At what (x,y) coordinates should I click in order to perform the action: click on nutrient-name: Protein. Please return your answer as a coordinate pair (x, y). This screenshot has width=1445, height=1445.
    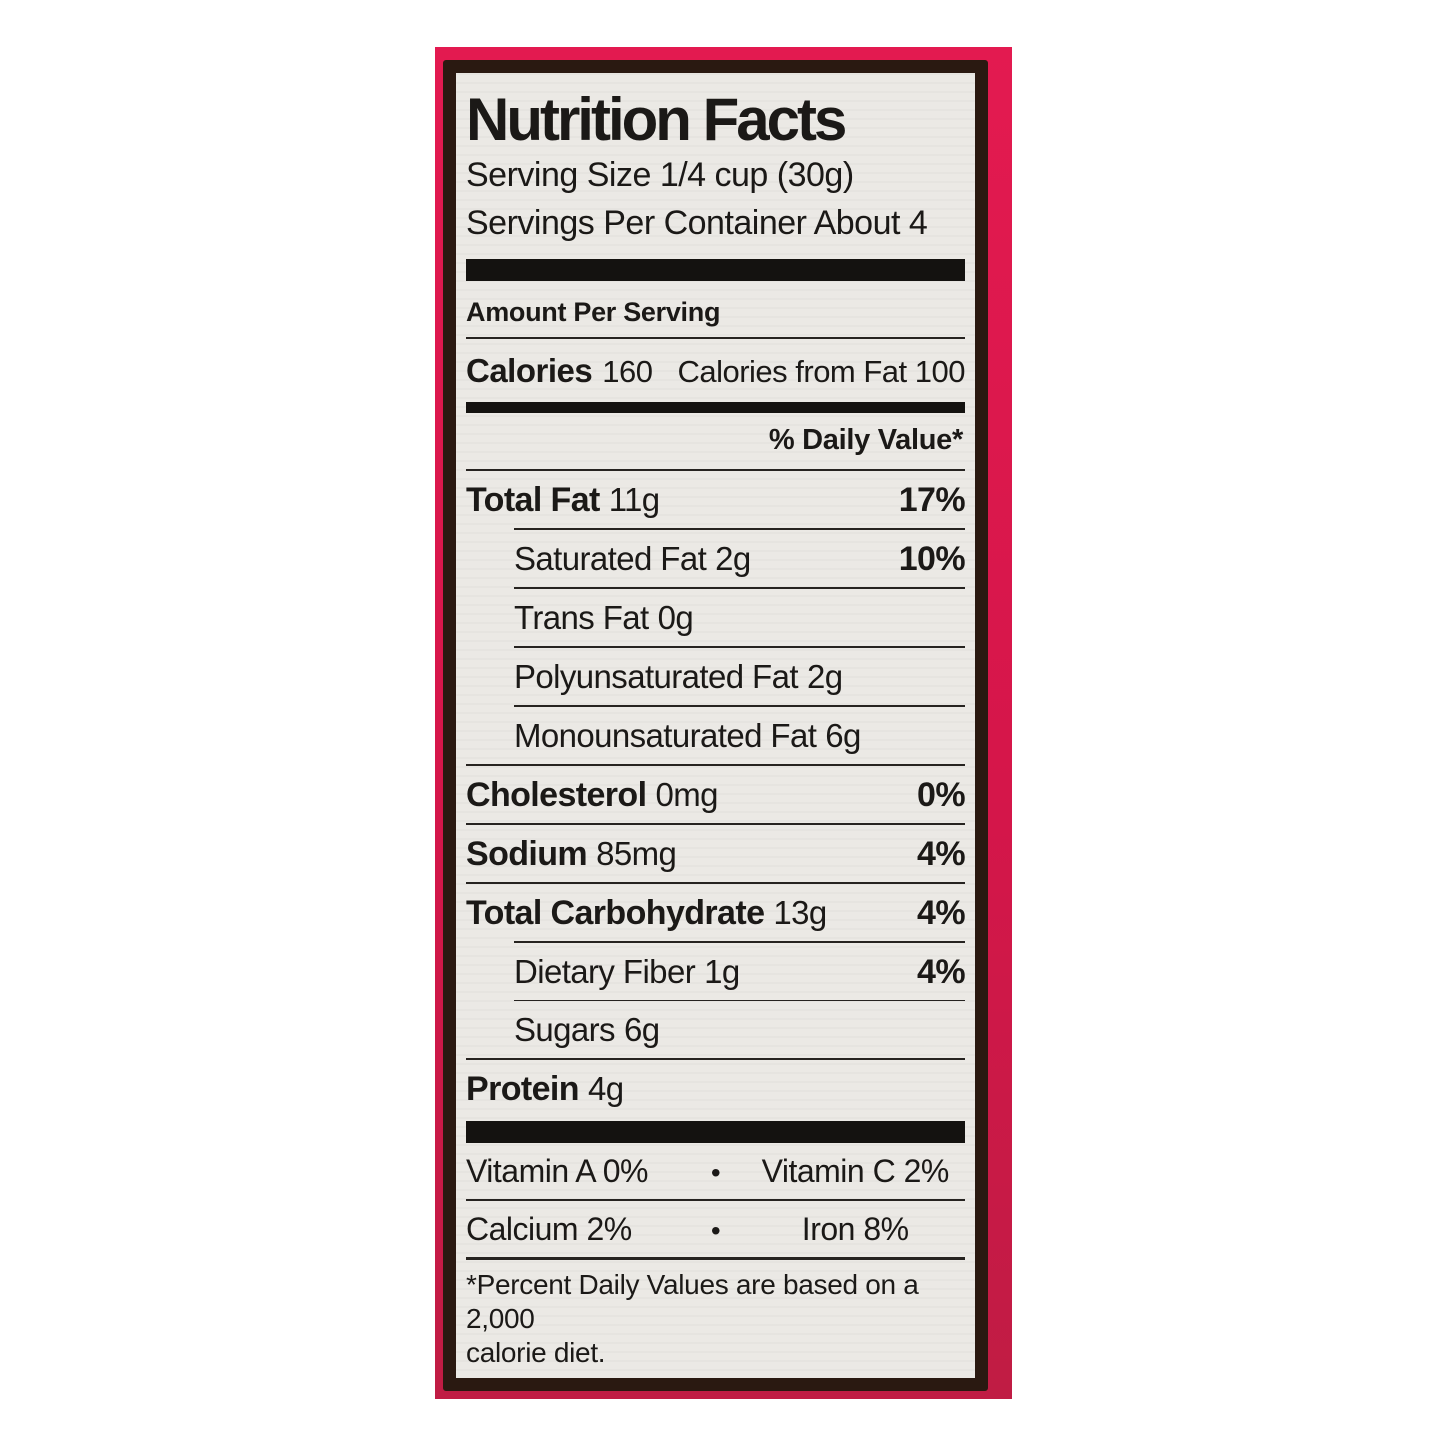
    Looking at the image, I should click on (523, 1089).